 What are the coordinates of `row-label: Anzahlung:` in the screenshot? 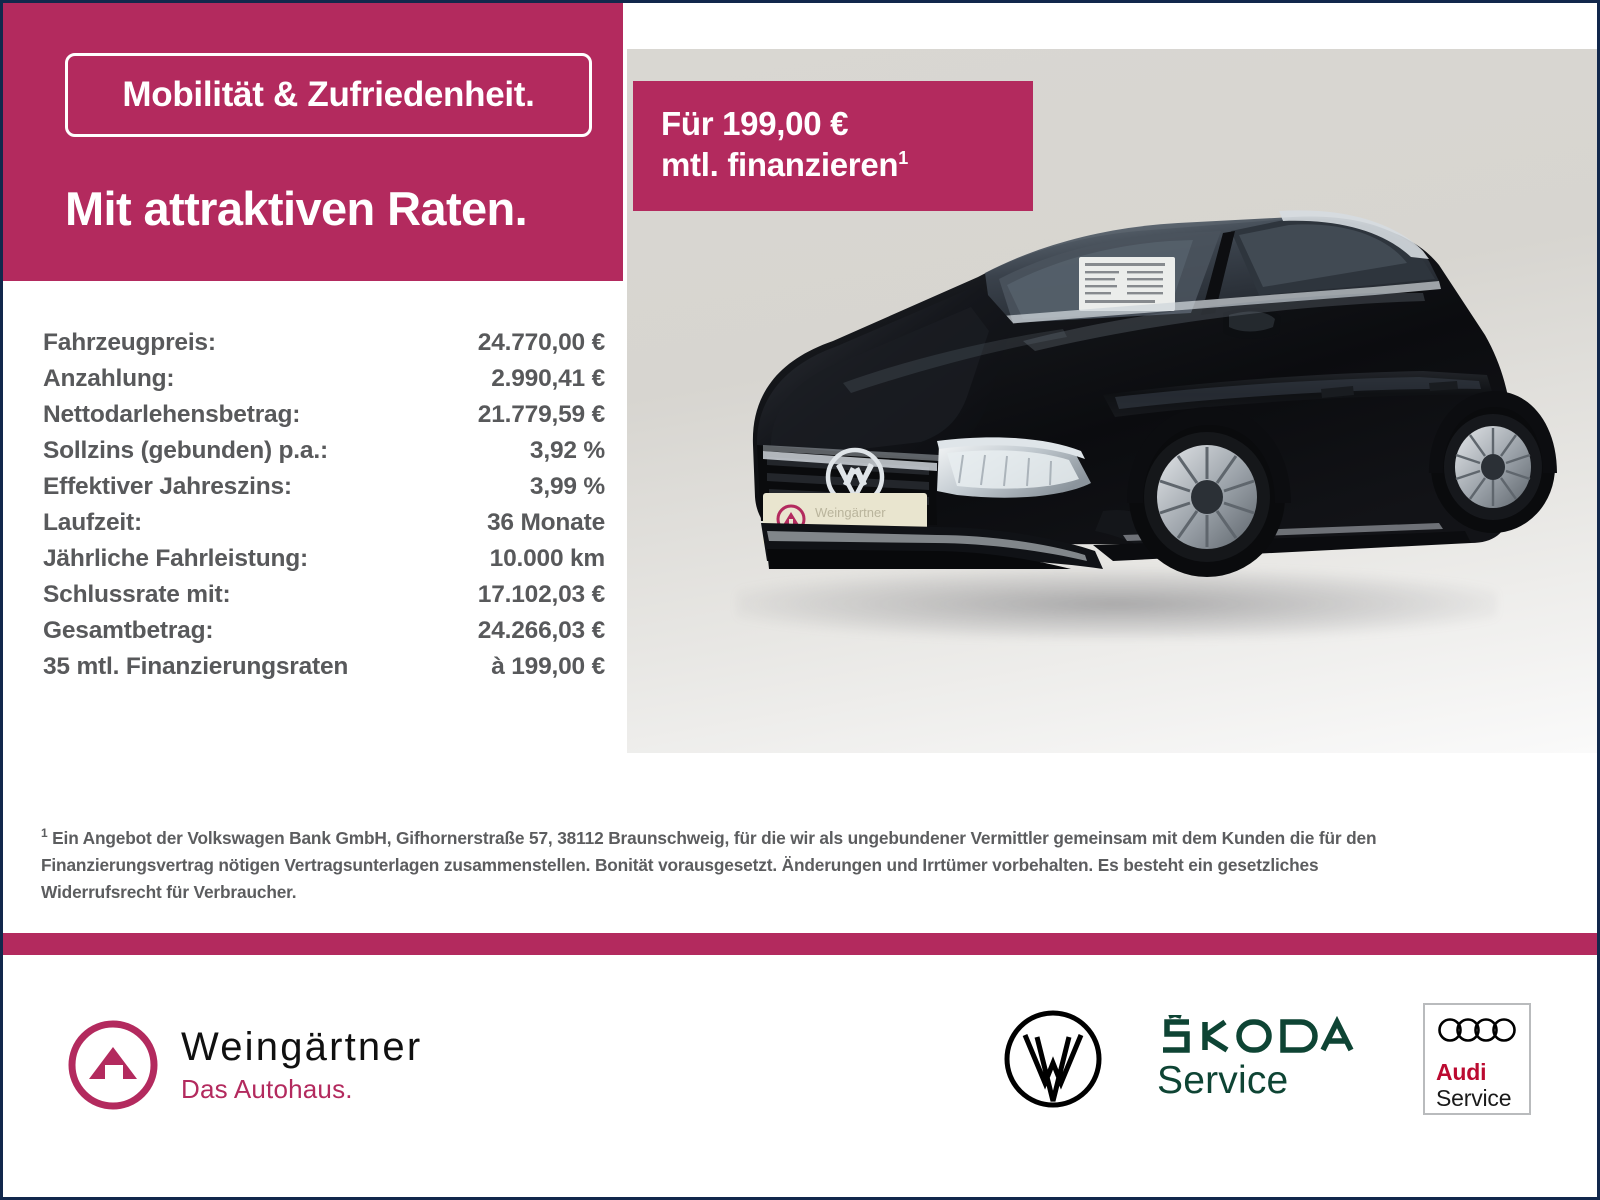 It's located at (109, 378).